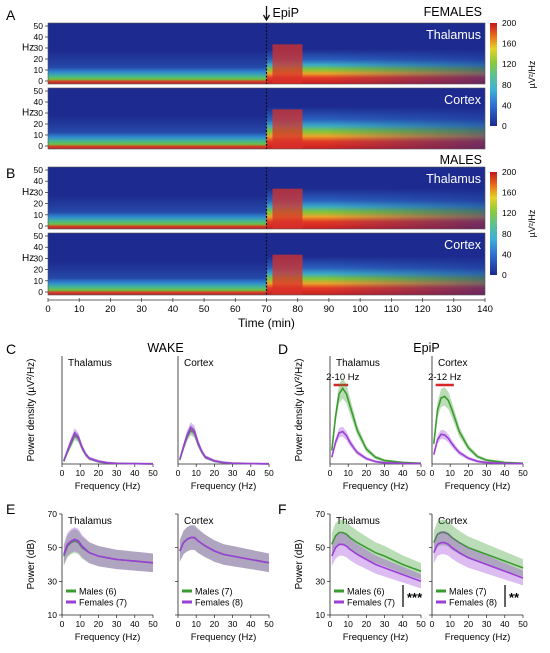  I want to click on time-tick-label: 20, so click(110, 309).